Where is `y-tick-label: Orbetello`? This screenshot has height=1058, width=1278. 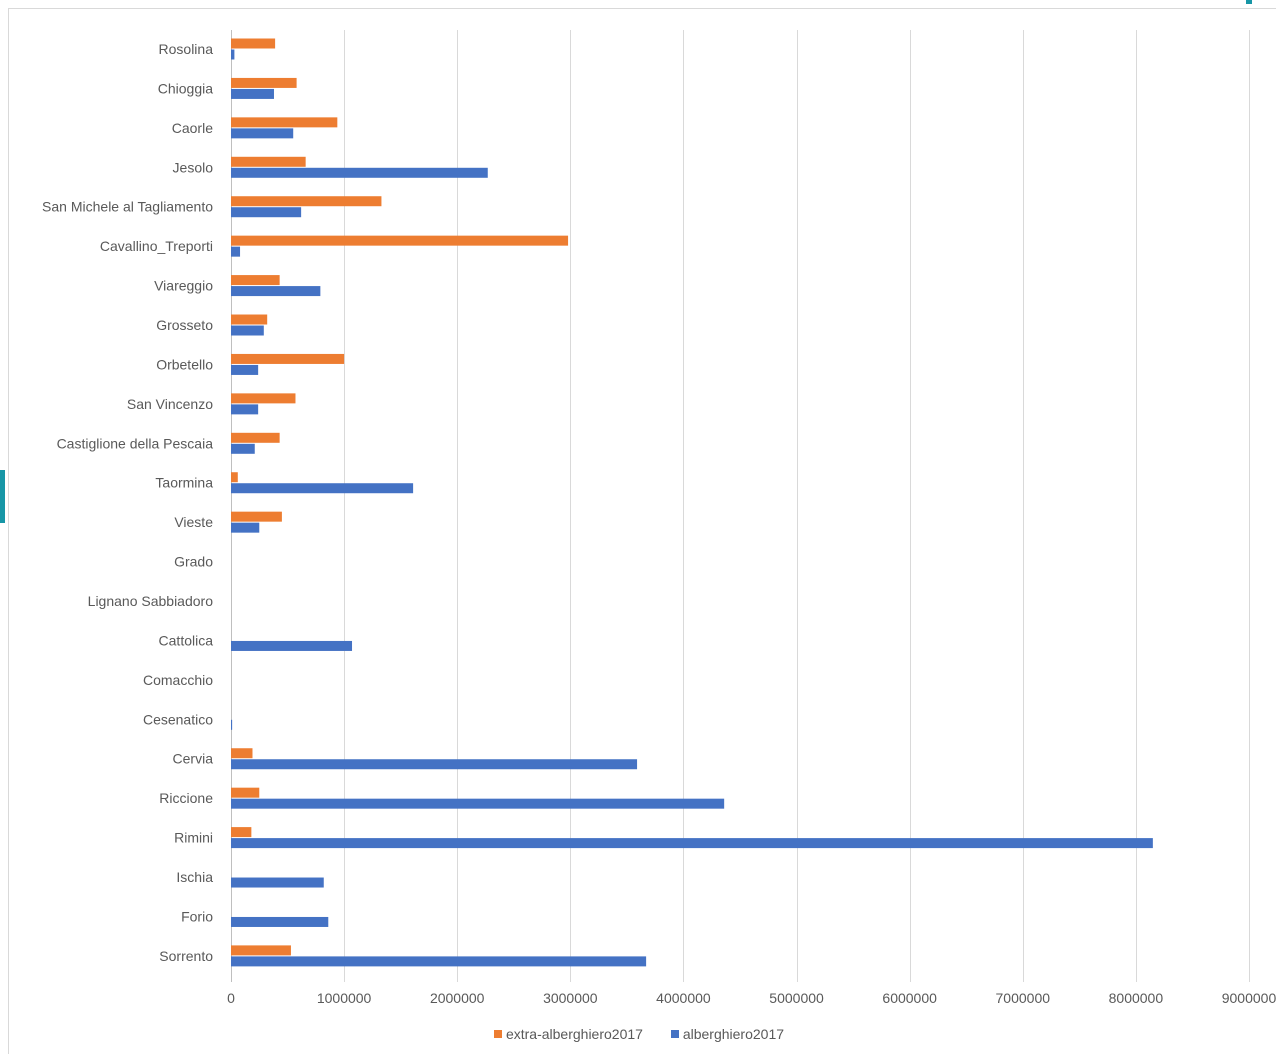
y-tick-label: Orbetello is located at coordinates (184, 364).